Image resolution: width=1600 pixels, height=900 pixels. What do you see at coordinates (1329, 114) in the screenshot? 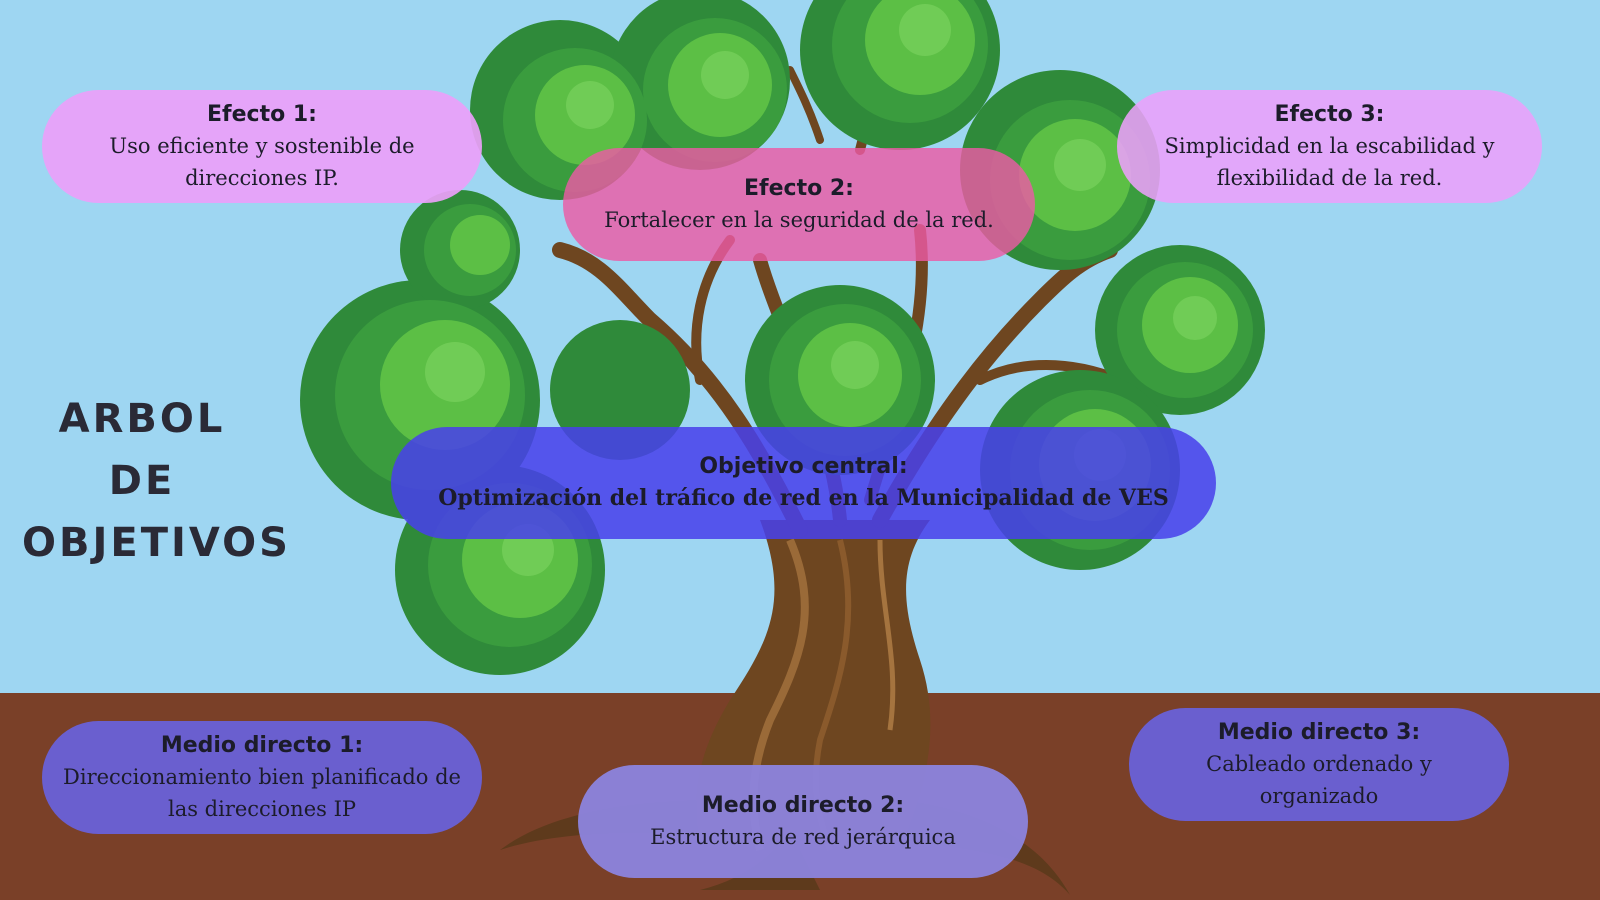
I see `effect-3-heading: Efecto 3:` at bounding box center [1329, 114].